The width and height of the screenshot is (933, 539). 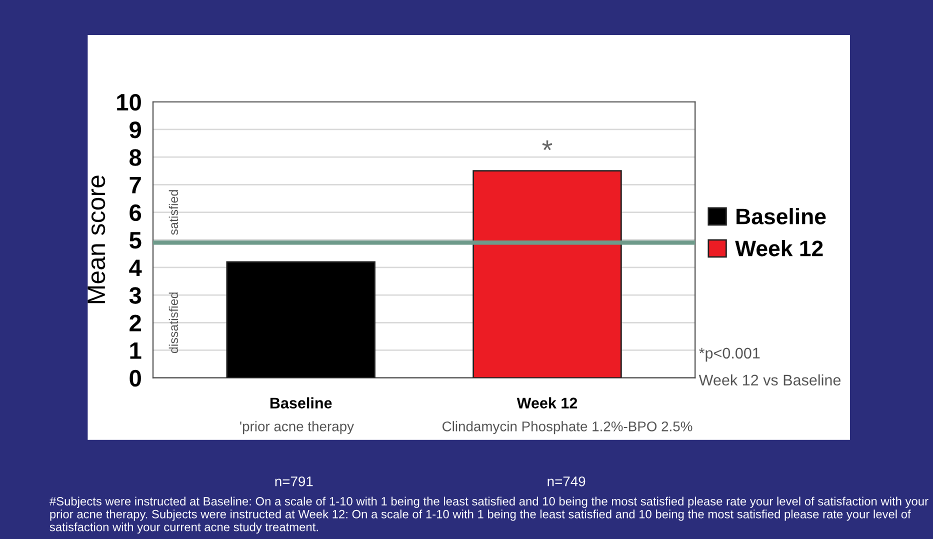 What do you see at coordinates (567, 481) in the screenshot?
I see `text: n=749` at bounding box center [567, 481].